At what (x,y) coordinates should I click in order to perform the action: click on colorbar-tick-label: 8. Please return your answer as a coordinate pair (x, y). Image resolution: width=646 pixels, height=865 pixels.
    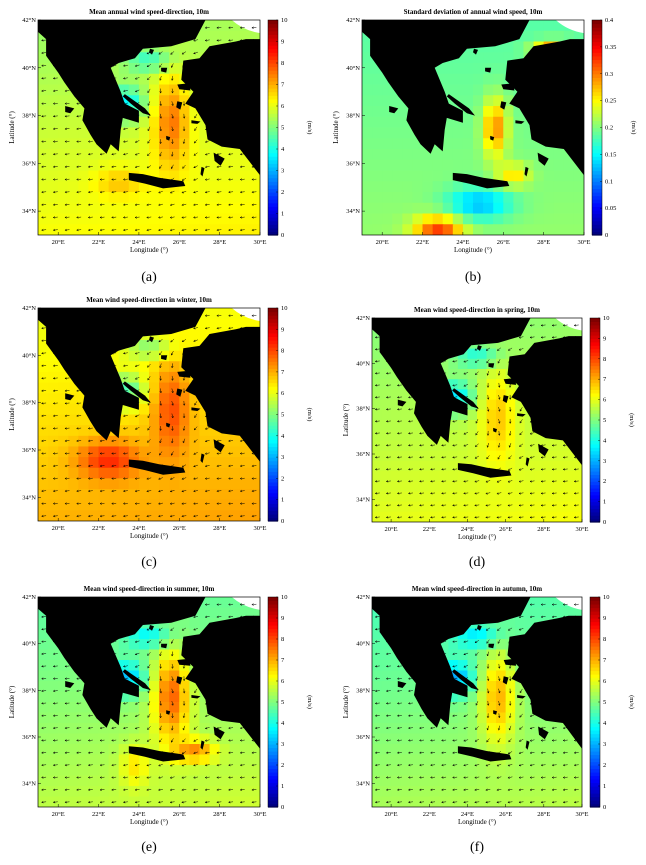
    Looking at the image, I should click on (282, 63).